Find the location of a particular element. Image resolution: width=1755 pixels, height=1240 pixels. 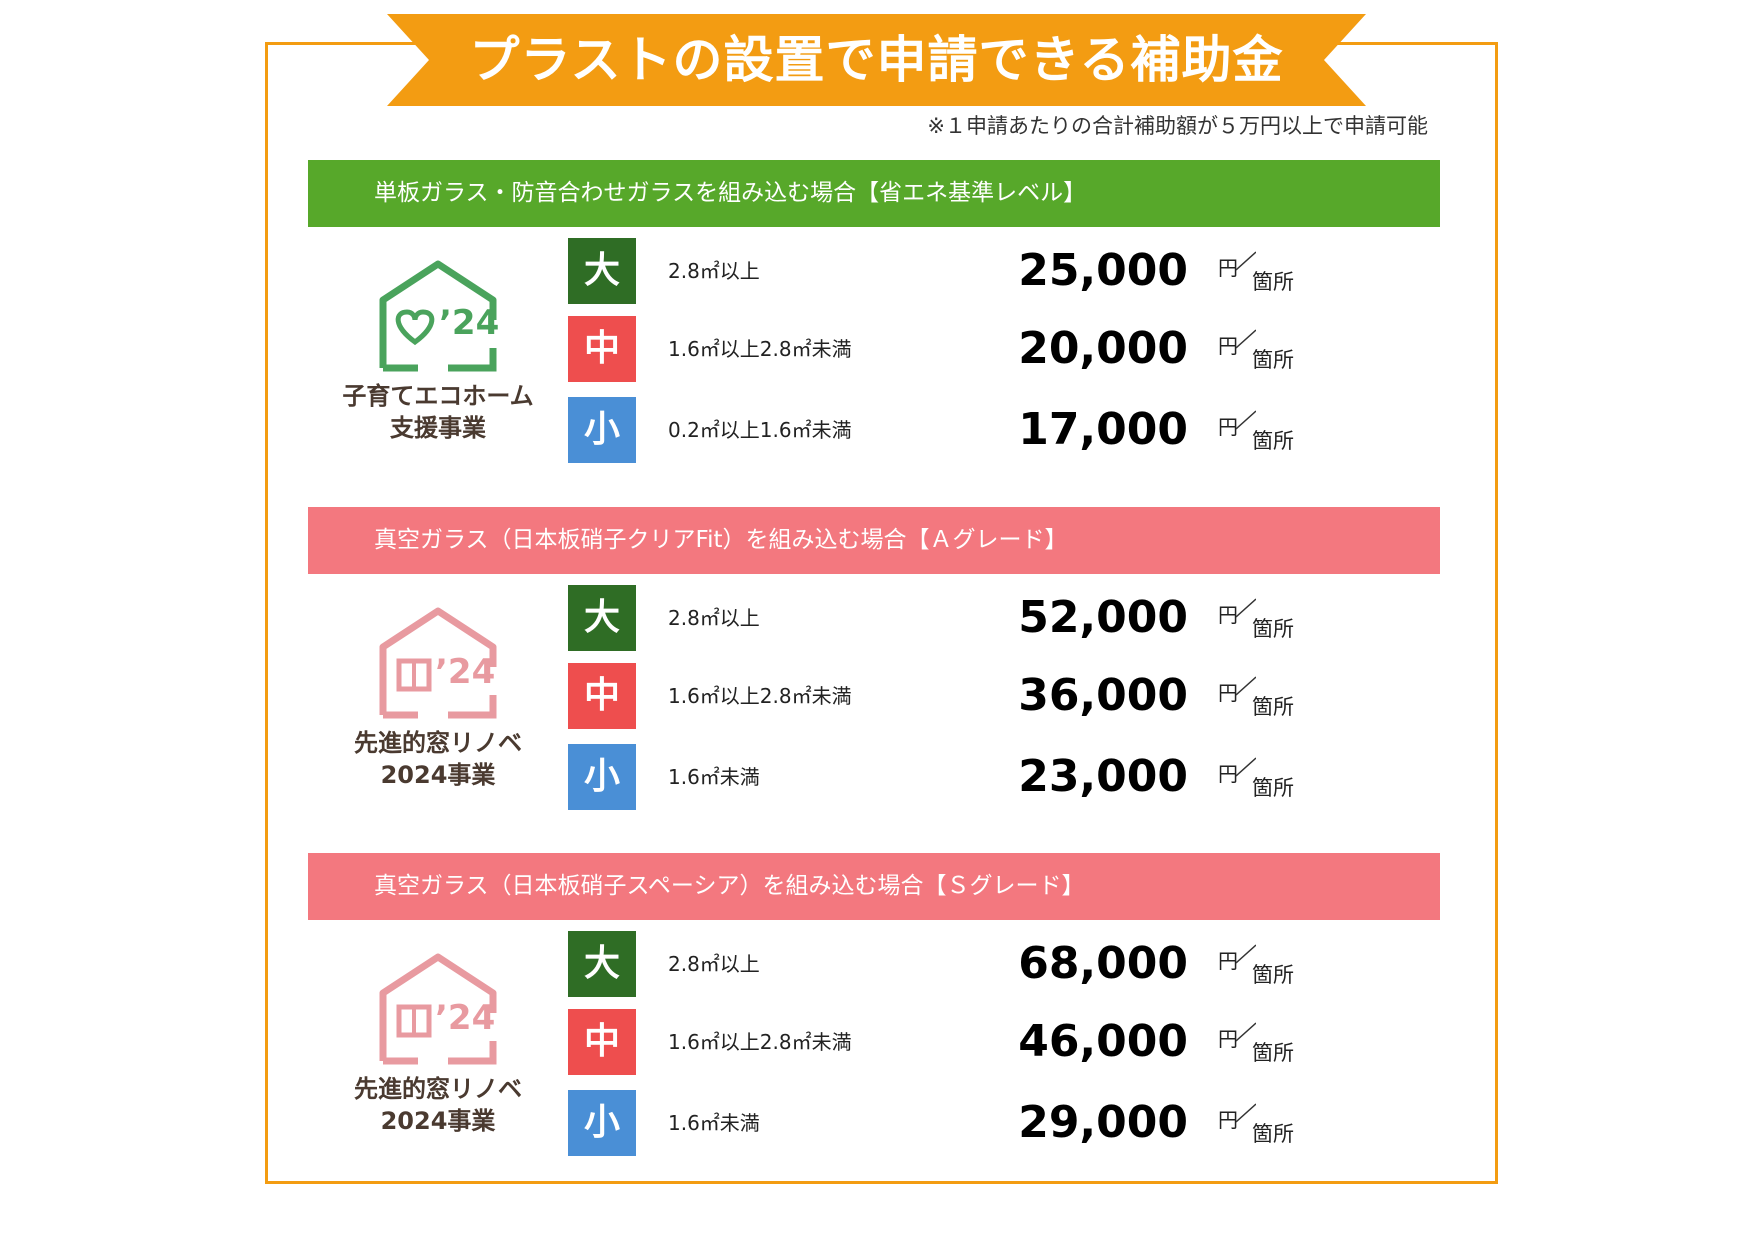

subsidy-row-large: 大 2.8㎡以上 68,000 円 箇所 is located at coordinates (1008, 964).